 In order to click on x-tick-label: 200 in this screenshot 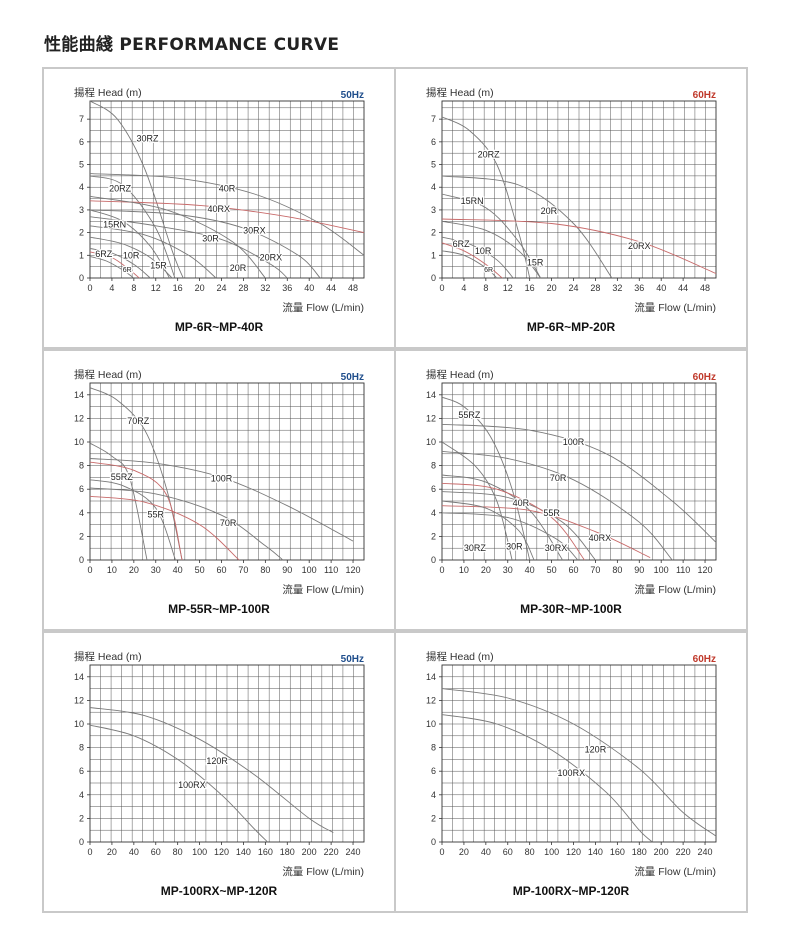, I will do `click(309, 852)`.